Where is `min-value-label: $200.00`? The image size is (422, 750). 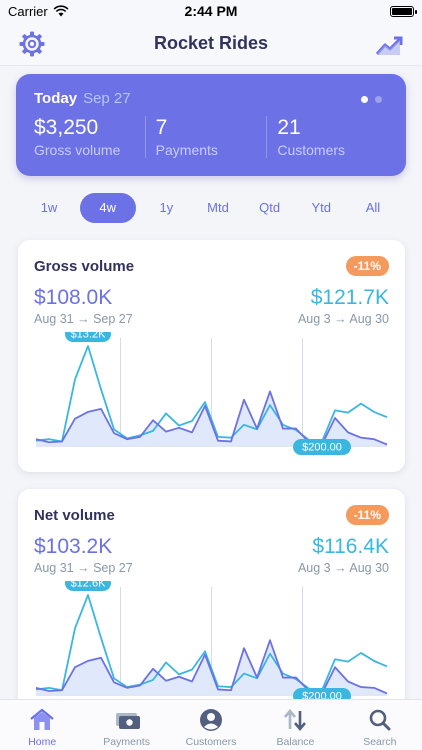
min-value-label: $200.00 is located at coordinates (322, 448).